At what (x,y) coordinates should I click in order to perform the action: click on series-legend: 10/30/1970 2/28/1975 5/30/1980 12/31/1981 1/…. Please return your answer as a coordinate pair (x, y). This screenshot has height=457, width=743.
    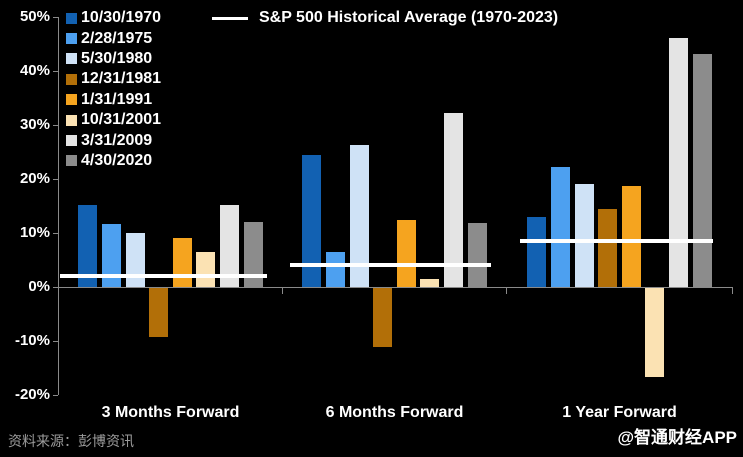
    Looking at the image, I should click on (113, 89).